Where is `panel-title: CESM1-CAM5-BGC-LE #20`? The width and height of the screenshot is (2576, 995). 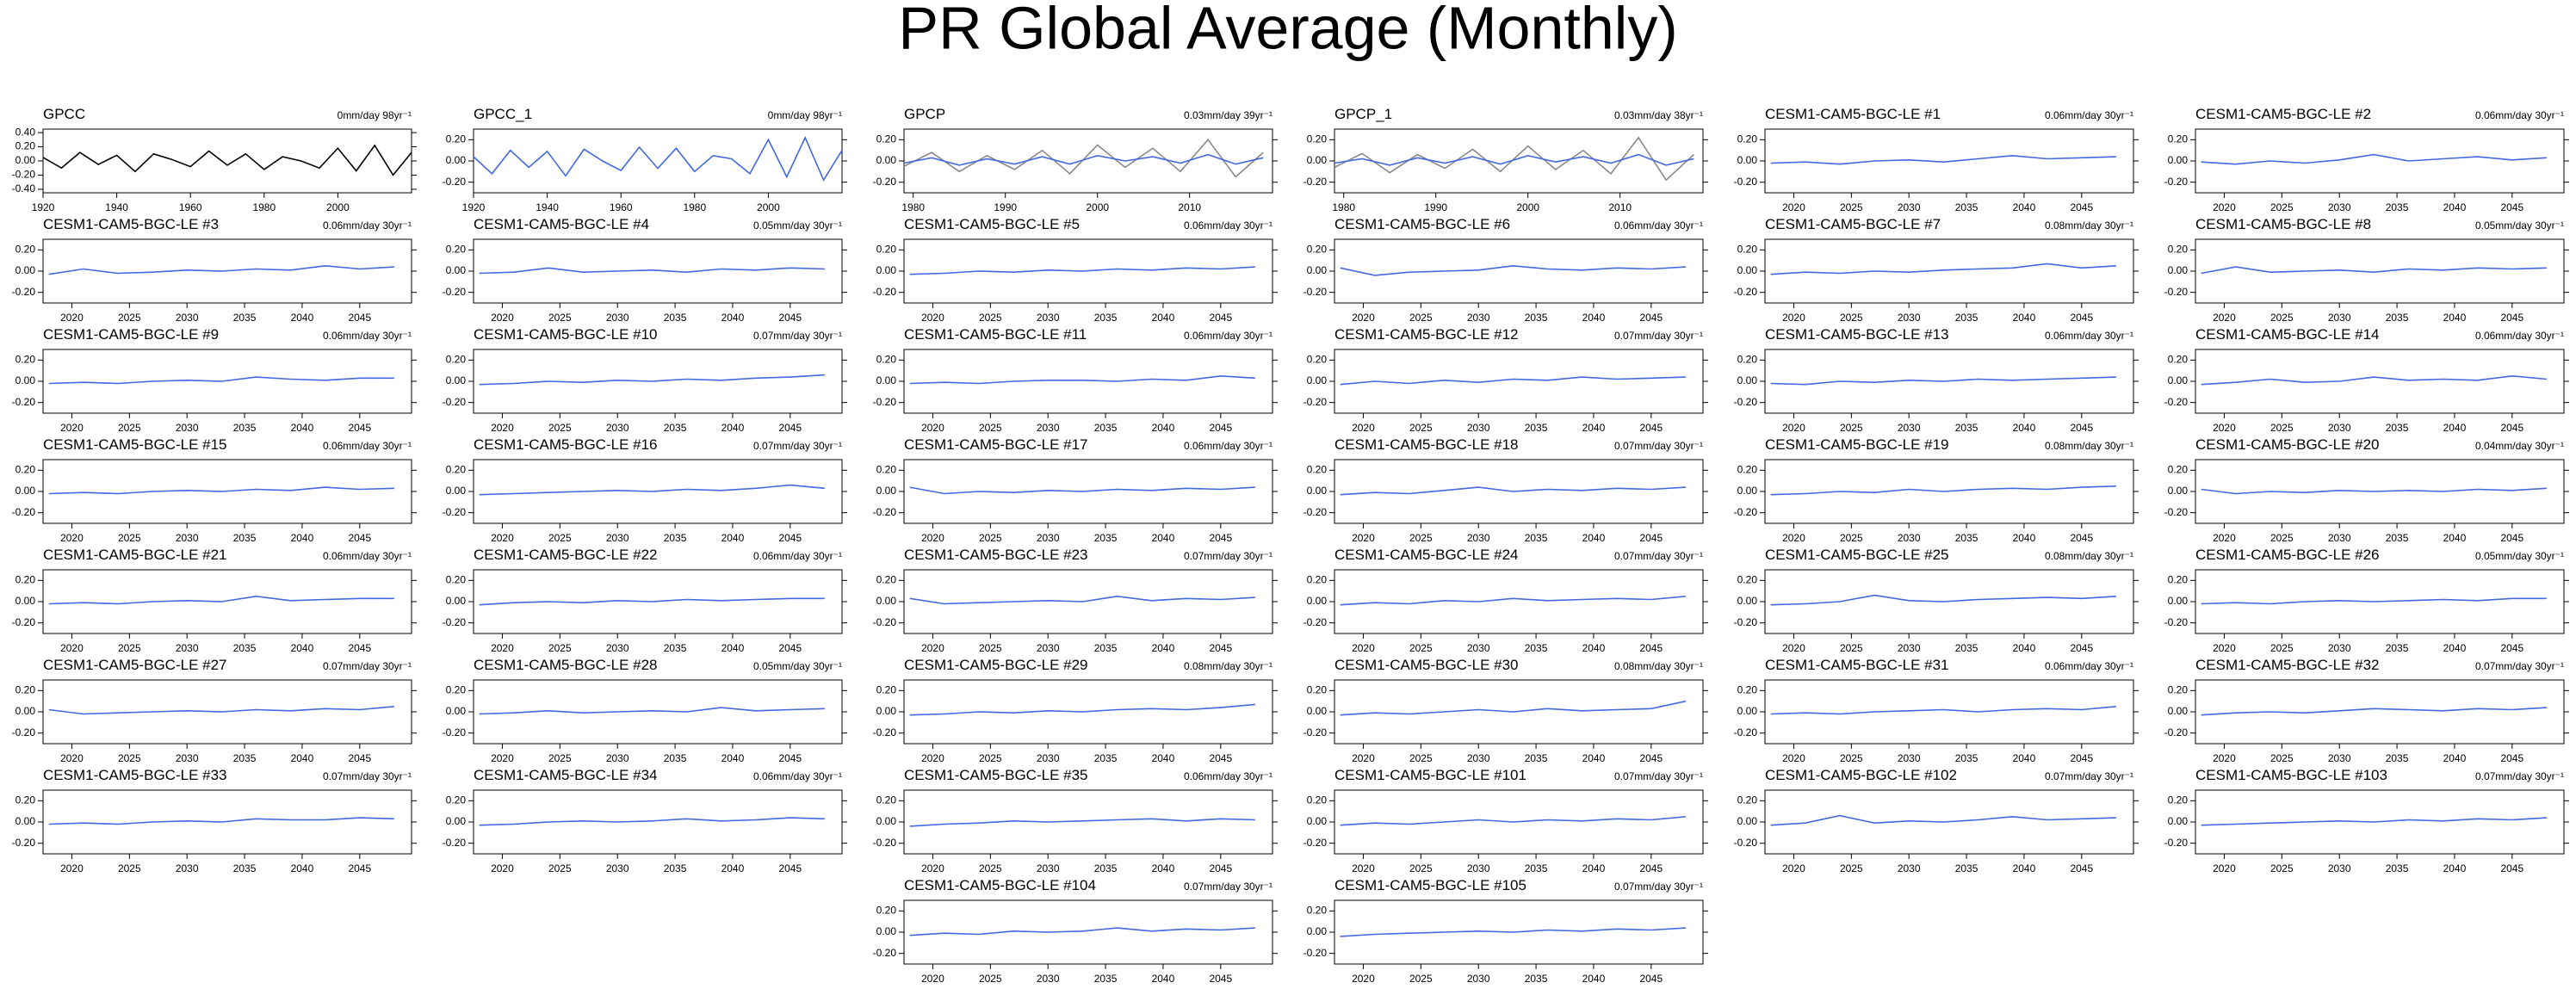 panel-title: CESM1-CAM5-BGC-LE #20 is located at coordinates (2287, 445).